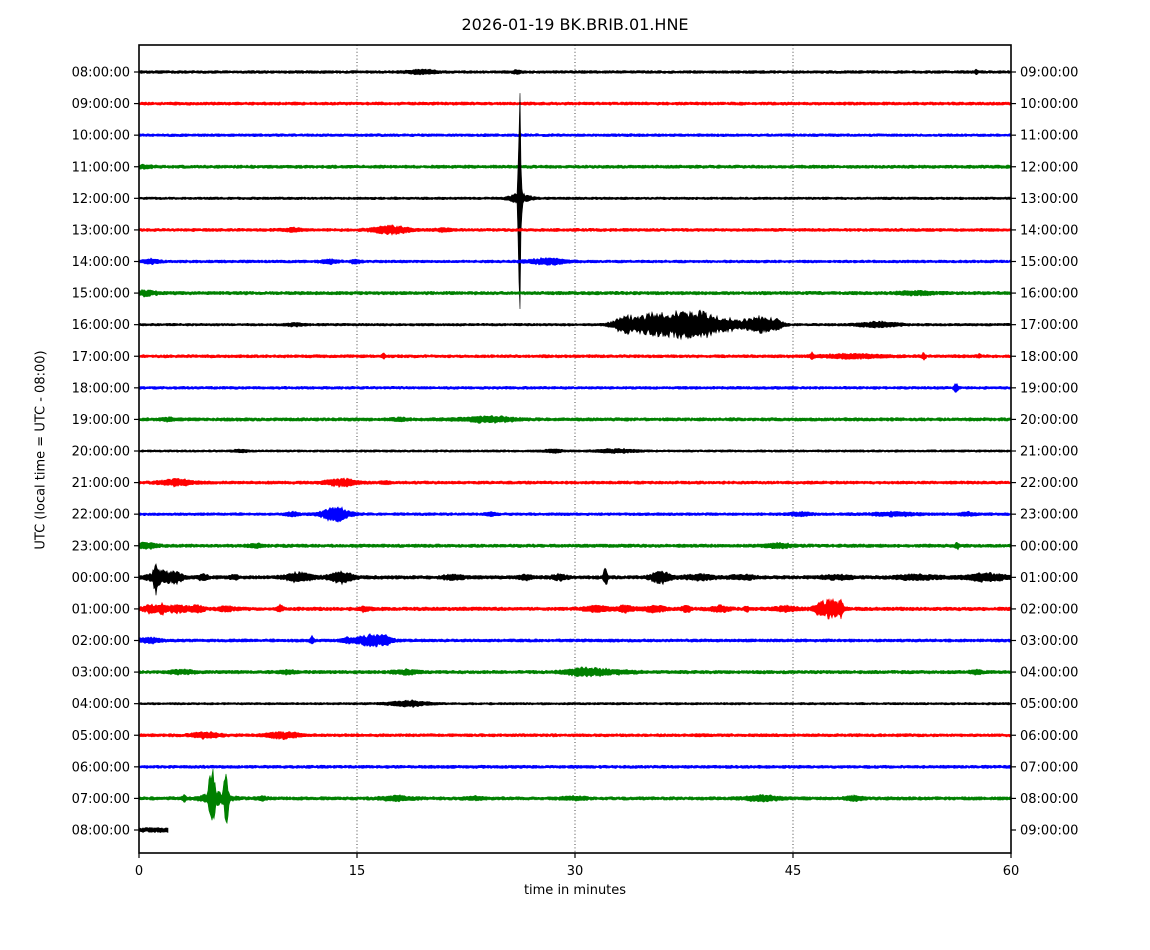  I want to click on utc-tick-label: 20:00:00, so click(101, 452).